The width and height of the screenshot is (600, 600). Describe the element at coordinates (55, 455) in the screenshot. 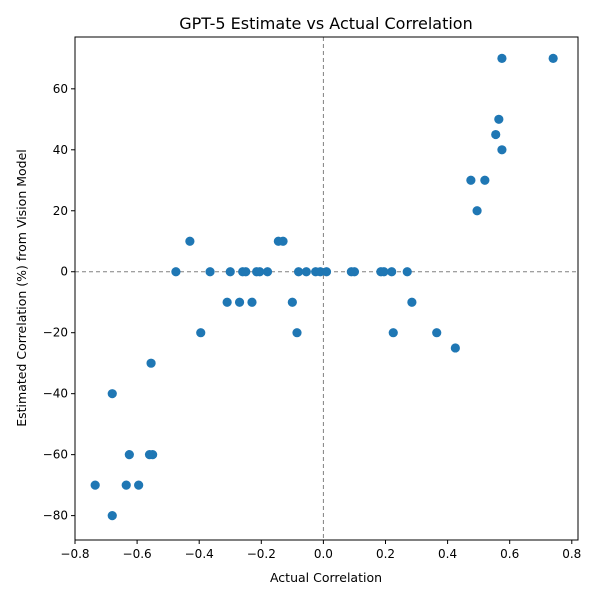

I see `y-tick-label: −60` at that location.